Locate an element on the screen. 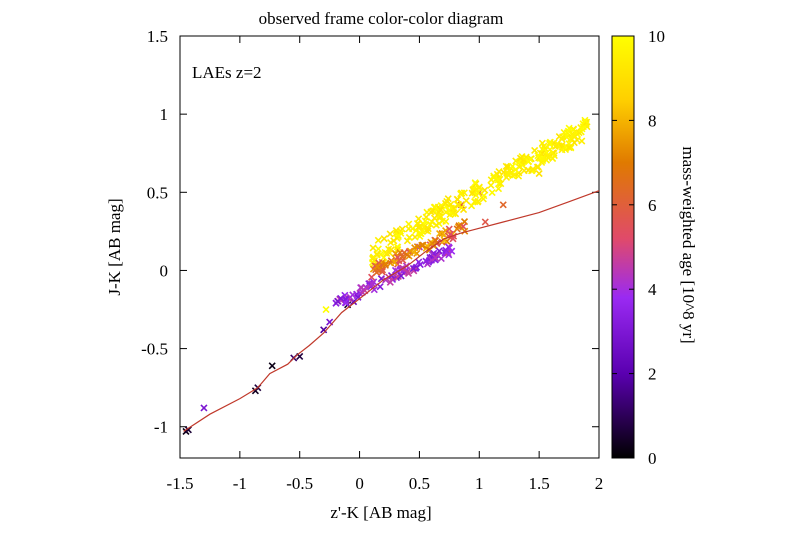 This screenshot has height=533, width=800. x-tick-label: 0 is located at coordinates (359, 483).